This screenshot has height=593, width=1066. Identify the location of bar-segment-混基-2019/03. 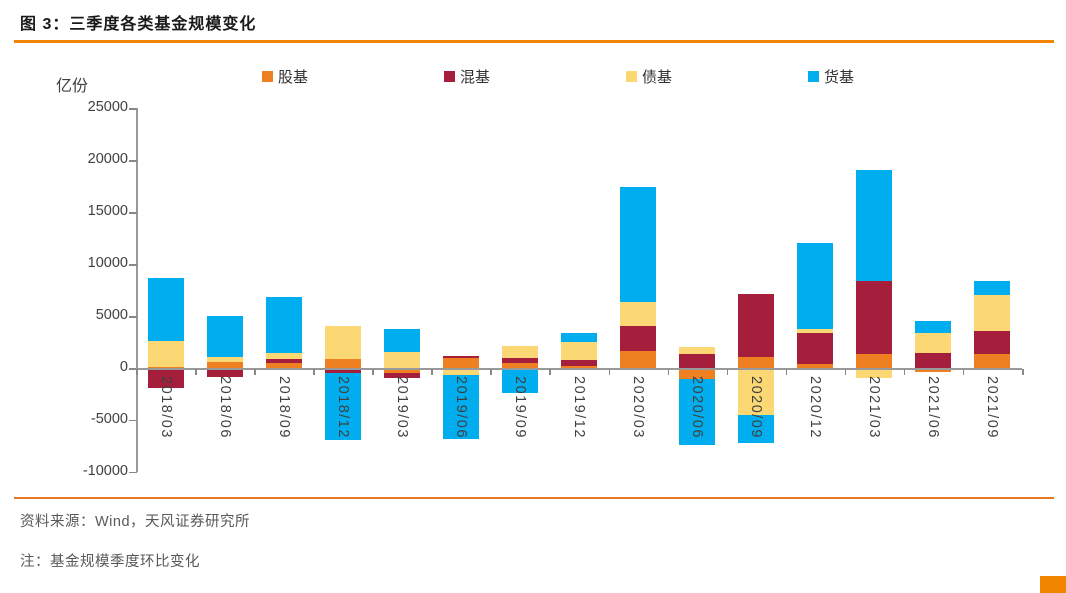
(401, 375).